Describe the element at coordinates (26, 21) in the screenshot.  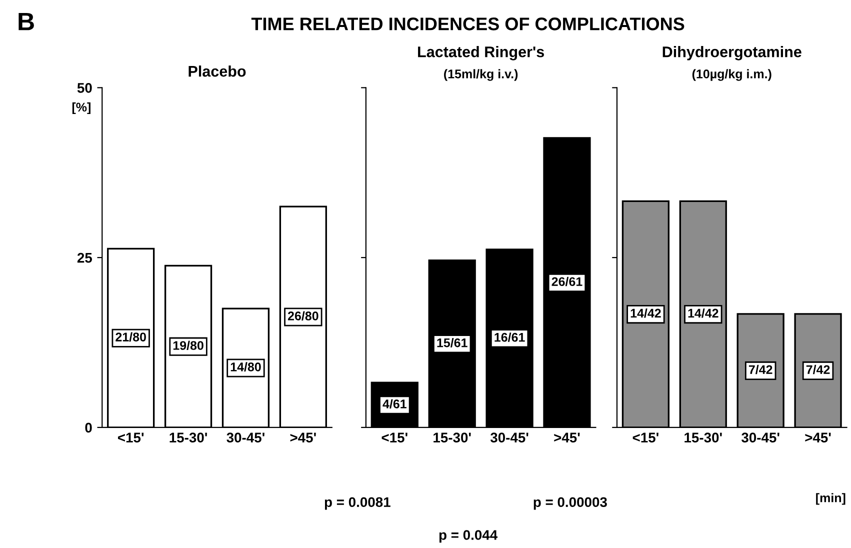
I see `text: B` at that location.